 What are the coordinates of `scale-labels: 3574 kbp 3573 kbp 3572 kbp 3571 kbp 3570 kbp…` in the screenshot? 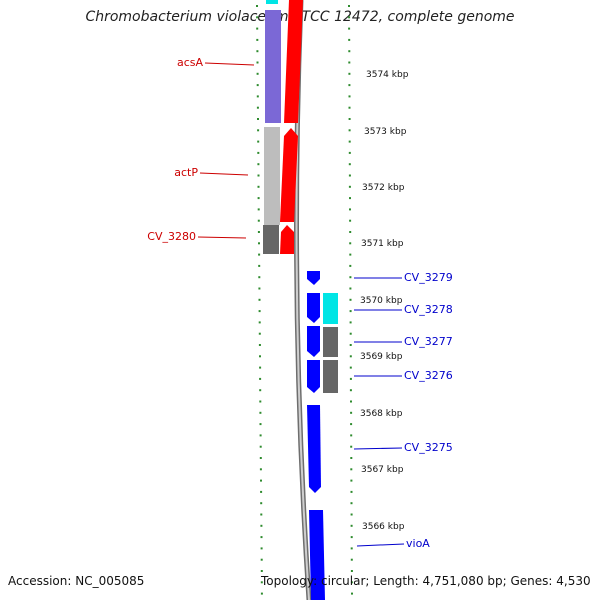 It's located at (384, 301).